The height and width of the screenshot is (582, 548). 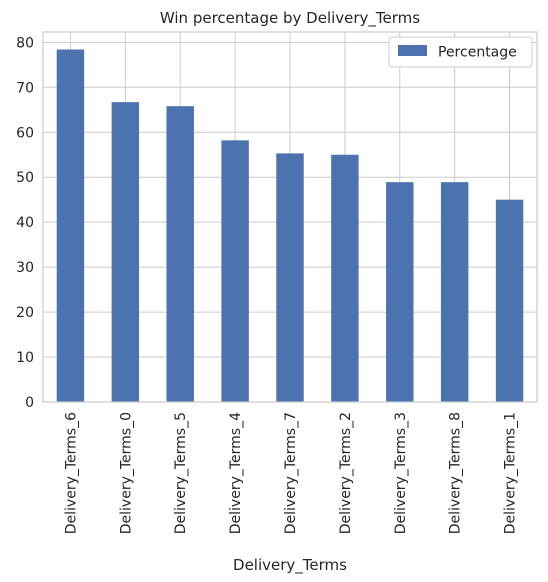 What do you see at coordinates (291, 473) in the screenshot?
I see `x-tick-label: Delivery_Terms_7` at bounding box center [291, 473].